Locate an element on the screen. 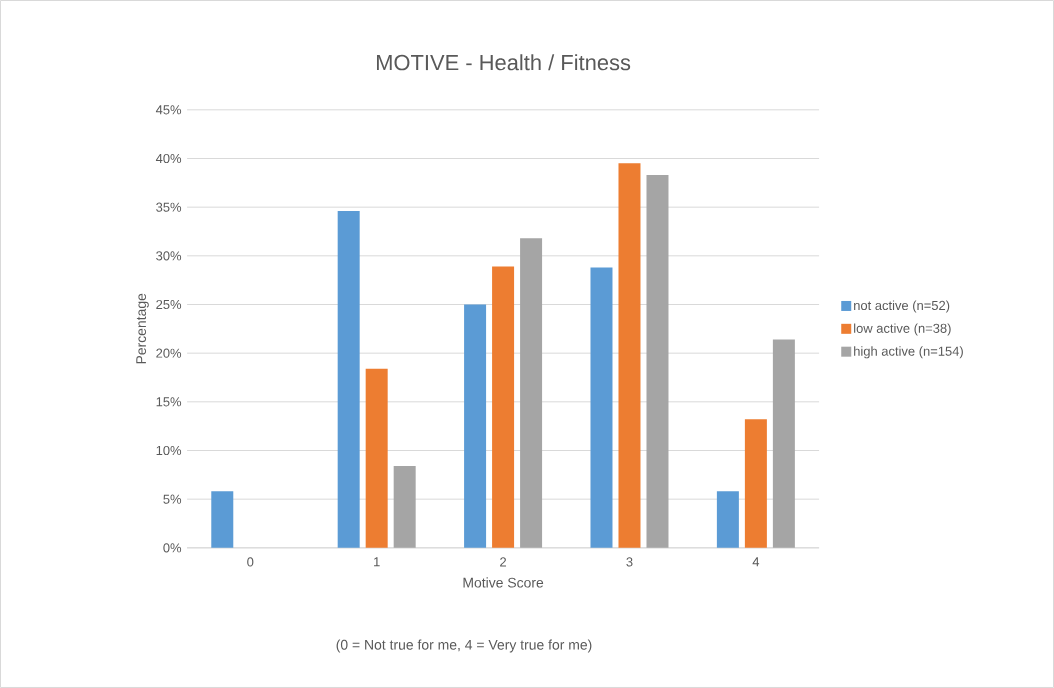 Image resolution: width=1054 pixels, height=688 pixels. y-tick-label: 45% is located at coordinates (168, 110).